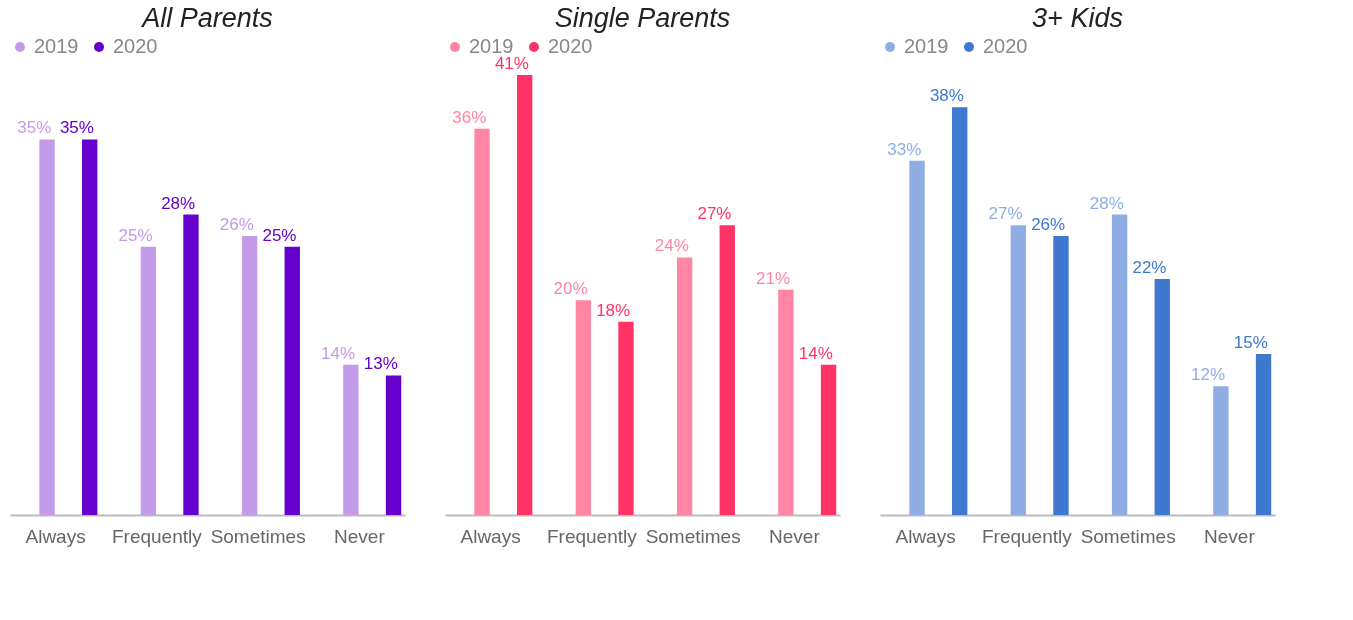  Describe the element at coordinates (1149, 267) in the screenshot. I see `data-label: 22%` at that location.